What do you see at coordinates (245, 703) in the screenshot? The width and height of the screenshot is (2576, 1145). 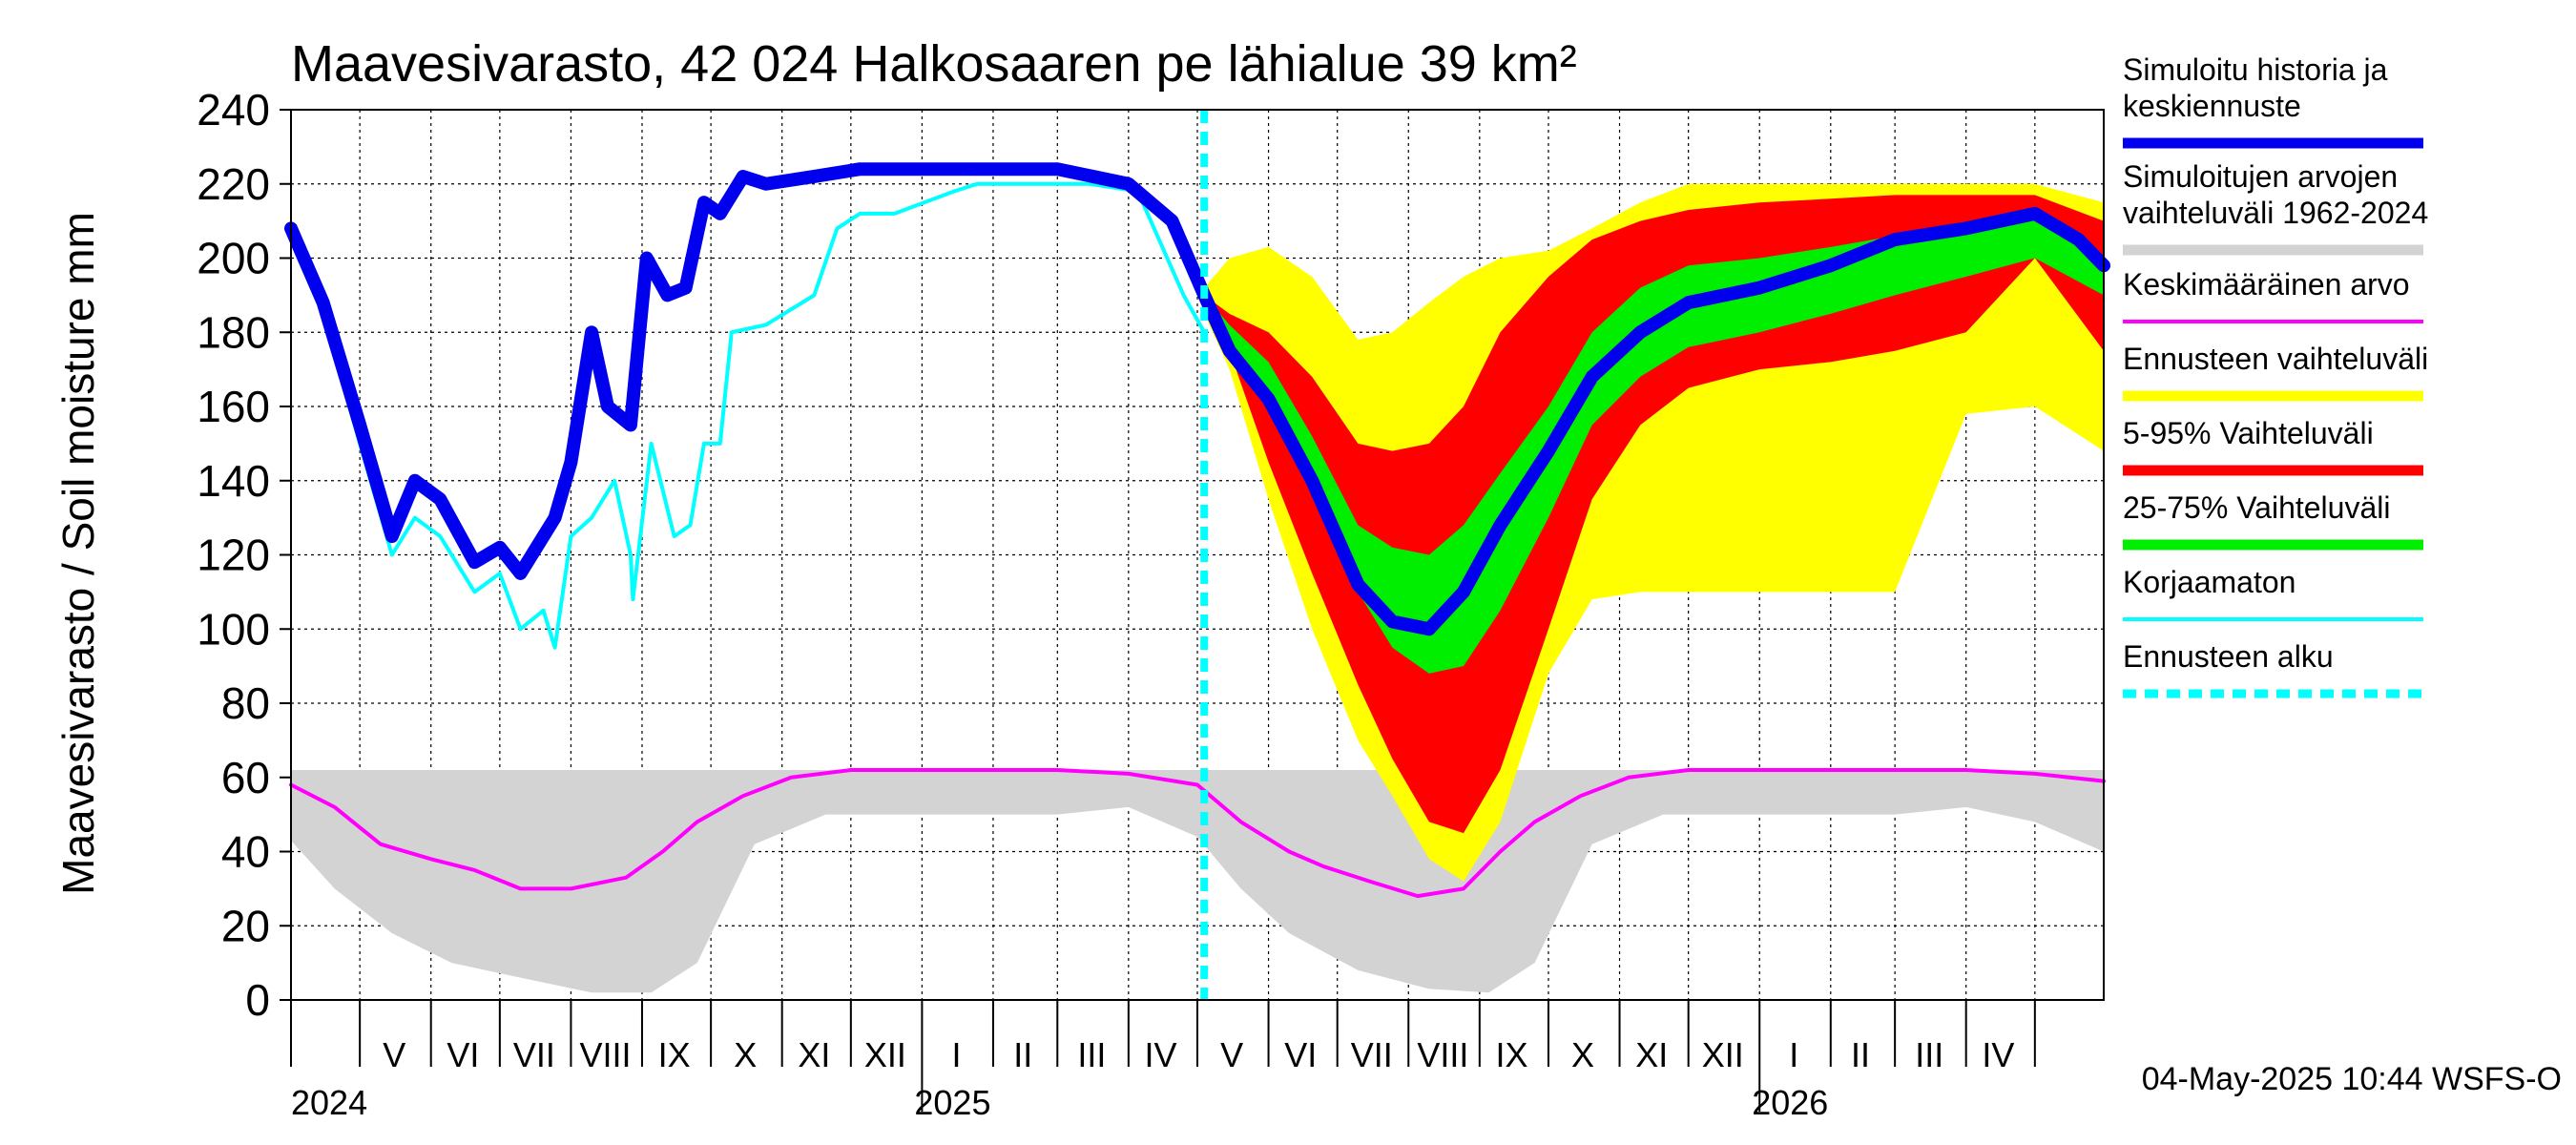 I see `y-tick-label: 80` at bounding box center [245, 703].